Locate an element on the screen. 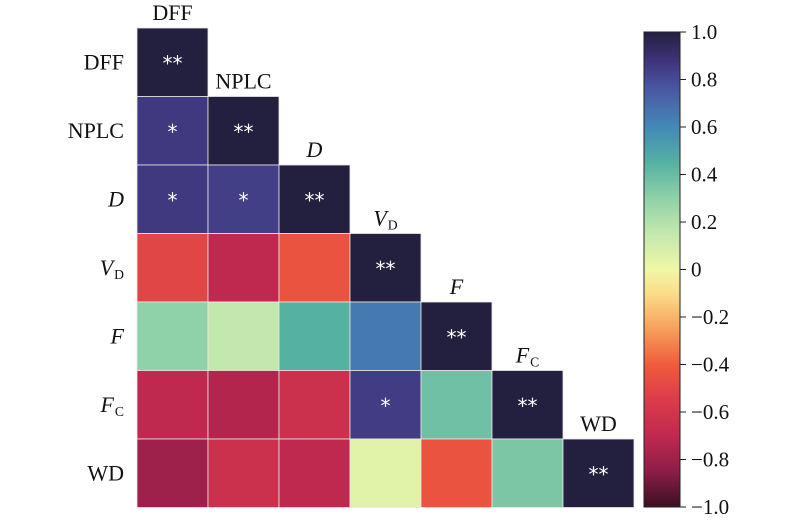 This screenshot has height=522, width=800. colorbar-tick-label-9: −0.8 is located at coordinates (710, 460).